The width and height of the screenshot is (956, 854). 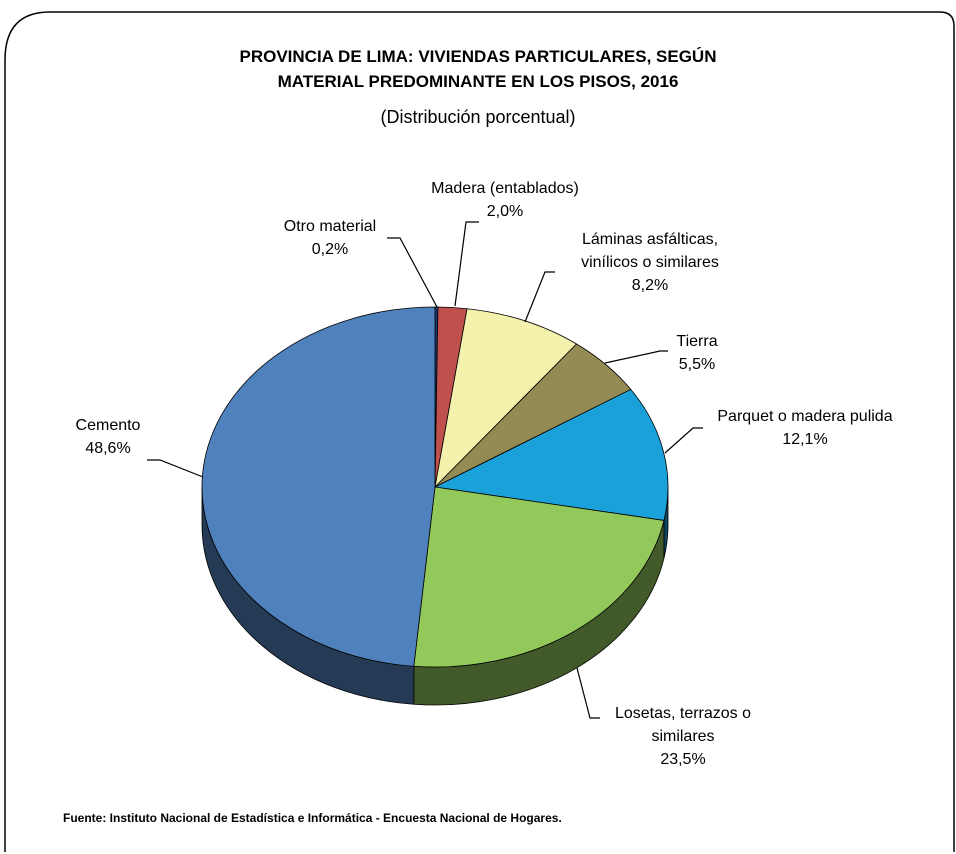 I want to click on slice-label: Parquet o madera pulida, so click(x=804, y=416).